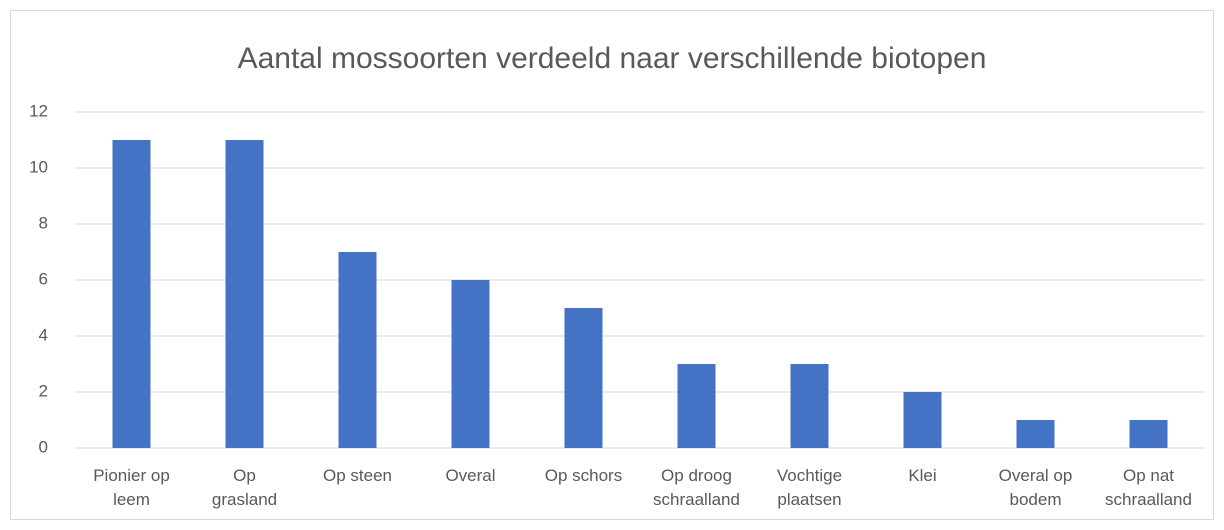 The image size is (1224, 530). Describe the element at coordinates (244, 487) in the screenshot. I see `x-tick-label: Op grasland` at that location.